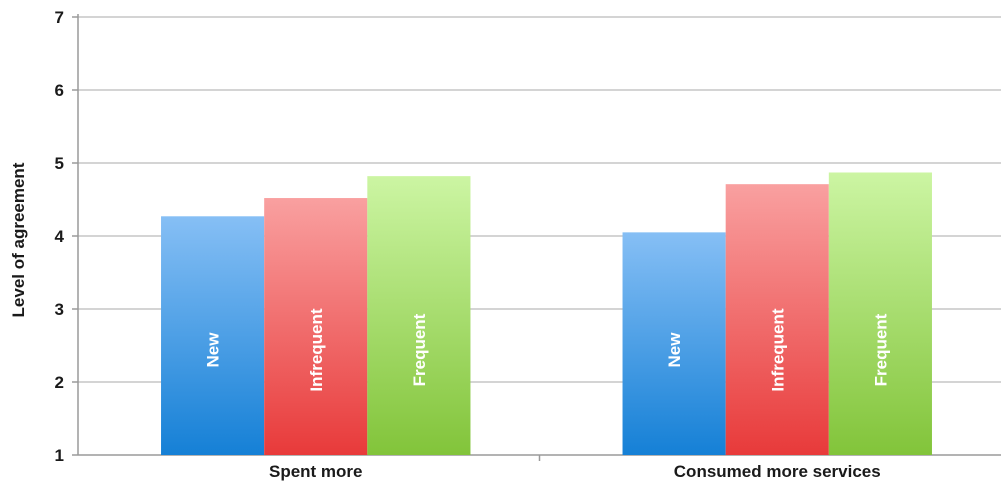  What do you see at coordinates (60, 236) in the screenshot?
I see `y-tick-label: 4` at bounding box center [60, 236].